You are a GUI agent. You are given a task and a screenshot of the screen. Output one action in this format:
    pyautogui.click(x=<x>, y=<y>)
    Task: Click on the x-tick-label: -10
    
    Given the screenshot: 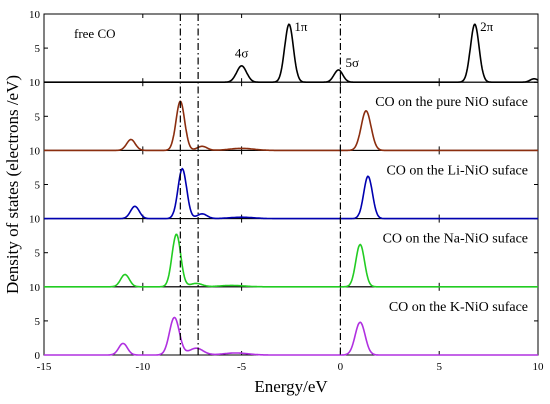 What is the action you would take?
    pyautogui.click(x=142, y=367)
    